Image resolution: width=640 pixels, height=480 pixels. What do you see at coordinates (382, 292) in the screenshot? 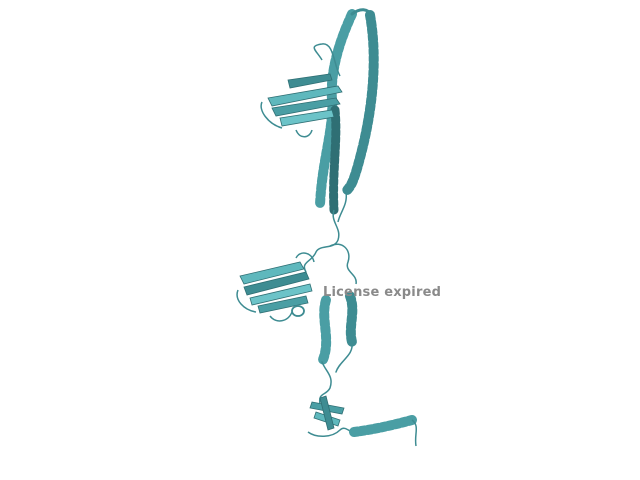
I see `license-watermark: License expired` at bounding box center [382, 292].